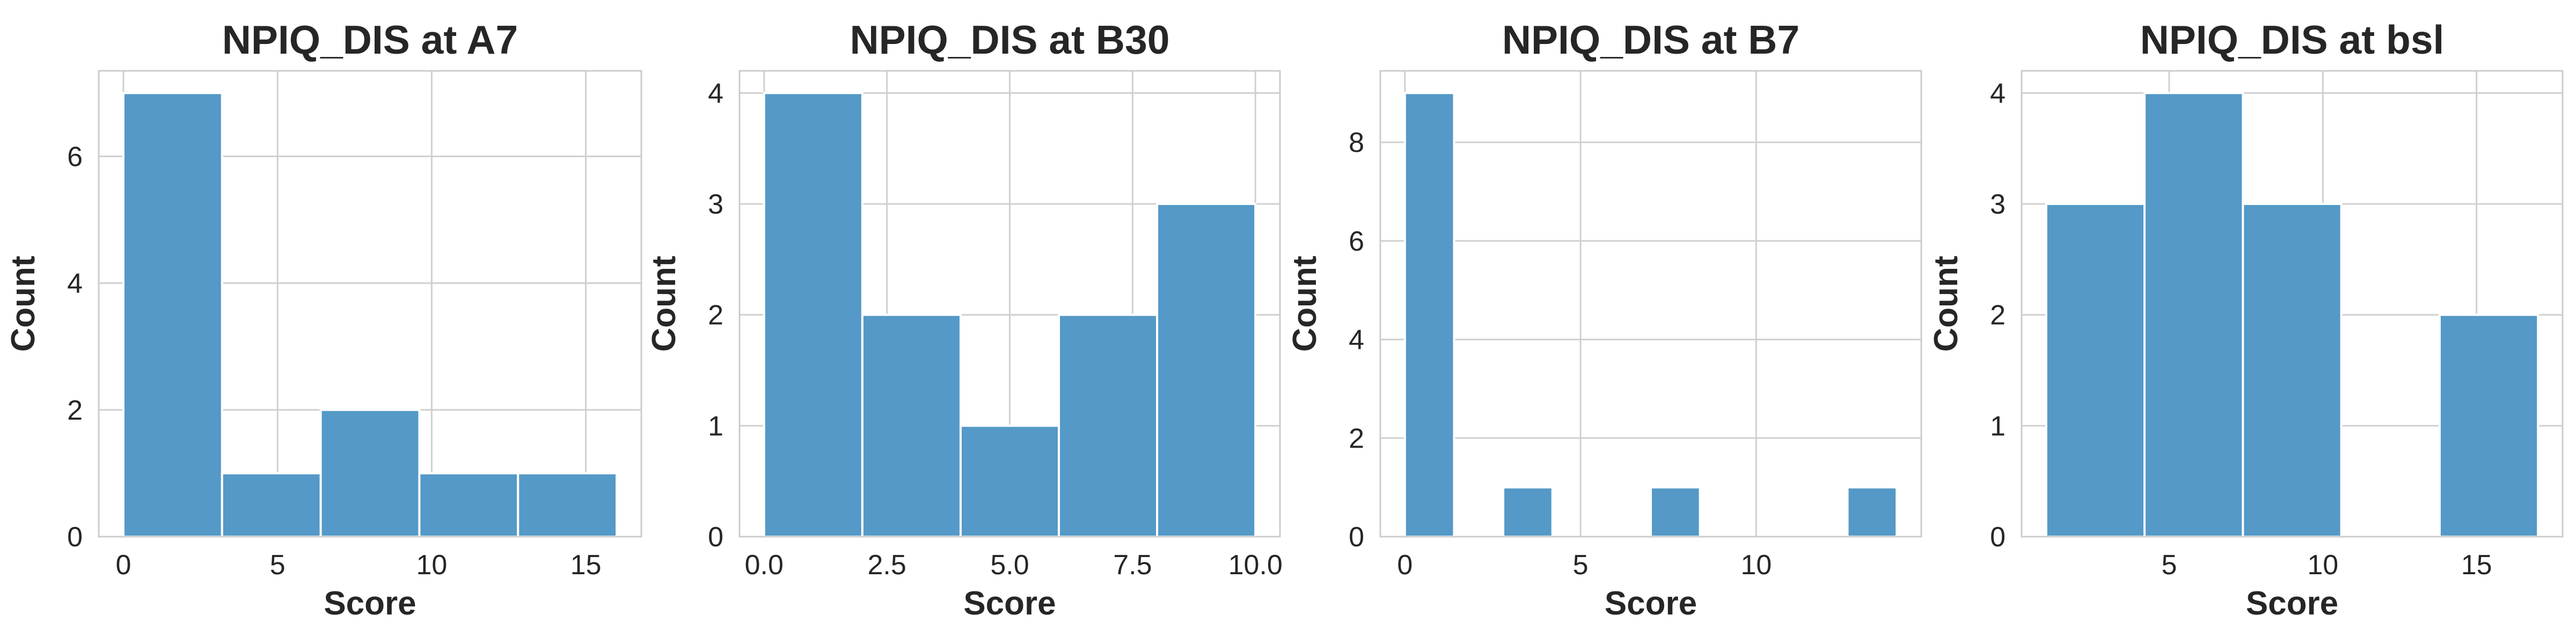  What do you see at coordinates (886, 565) in the screenshot?
I see `x-tick-label: 2.5` at bounding box center [886, 565].